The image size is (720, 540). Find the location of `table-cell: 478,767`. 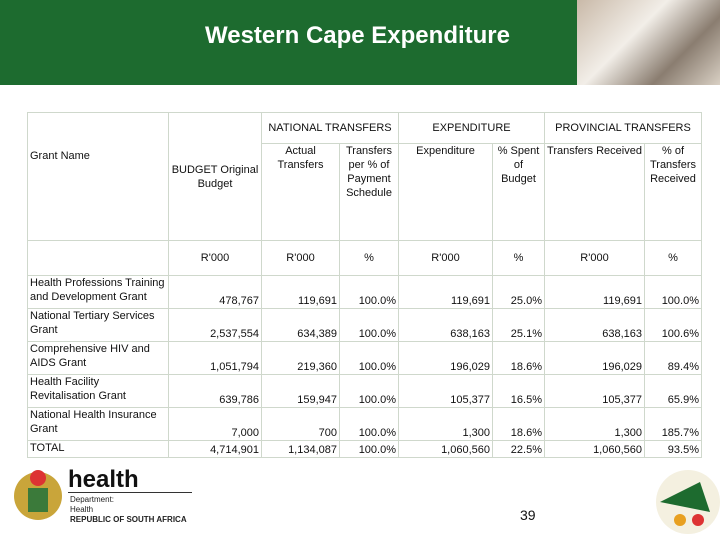

table-cell: 478,767 is located at coordinates (215, 292).